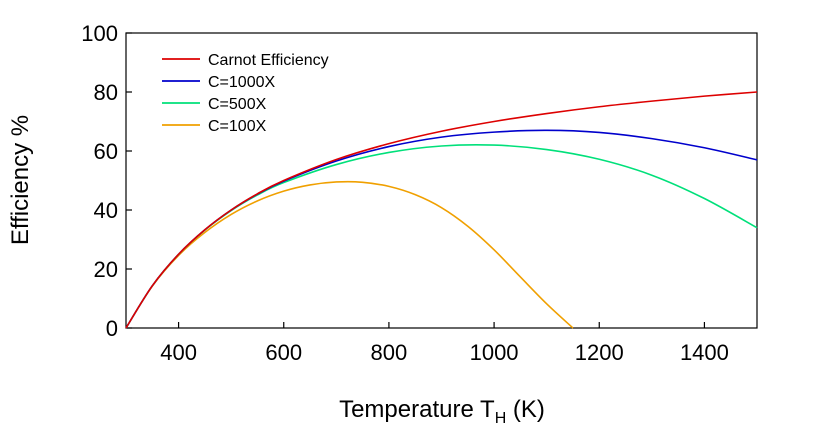 The height and width of the screenshot is (431, 822). What do you see at coordinates (106, 181) in the screenshot?
I see `y-axis: 0 20 40 60 80 100` at bounding box center [106, 181].